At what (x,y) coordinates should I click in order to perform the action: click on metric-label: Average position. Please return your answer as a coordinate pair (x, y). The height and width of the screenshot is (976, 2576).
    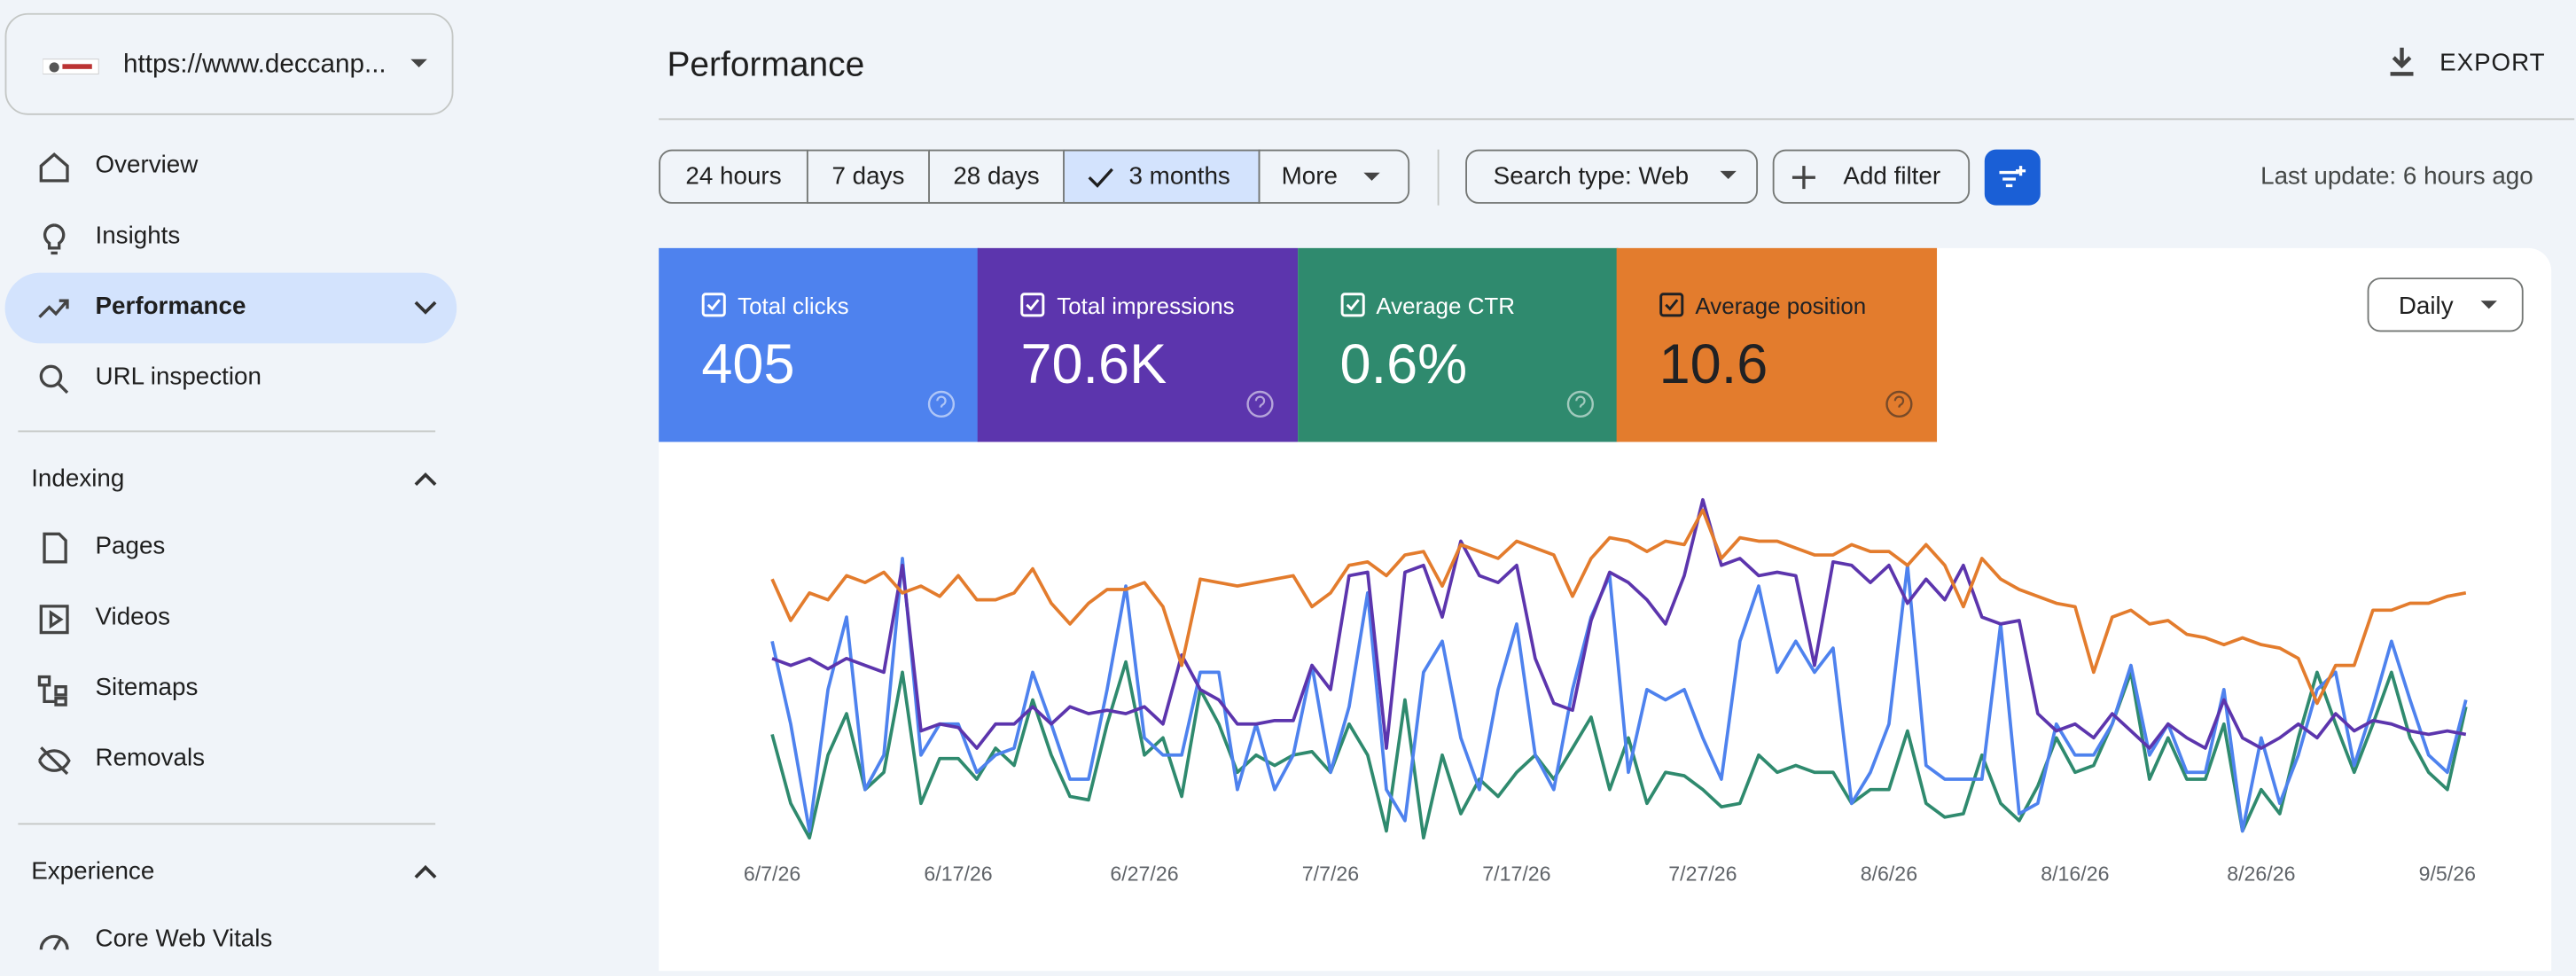
    Looking at the image, I should click on (1781, 305).